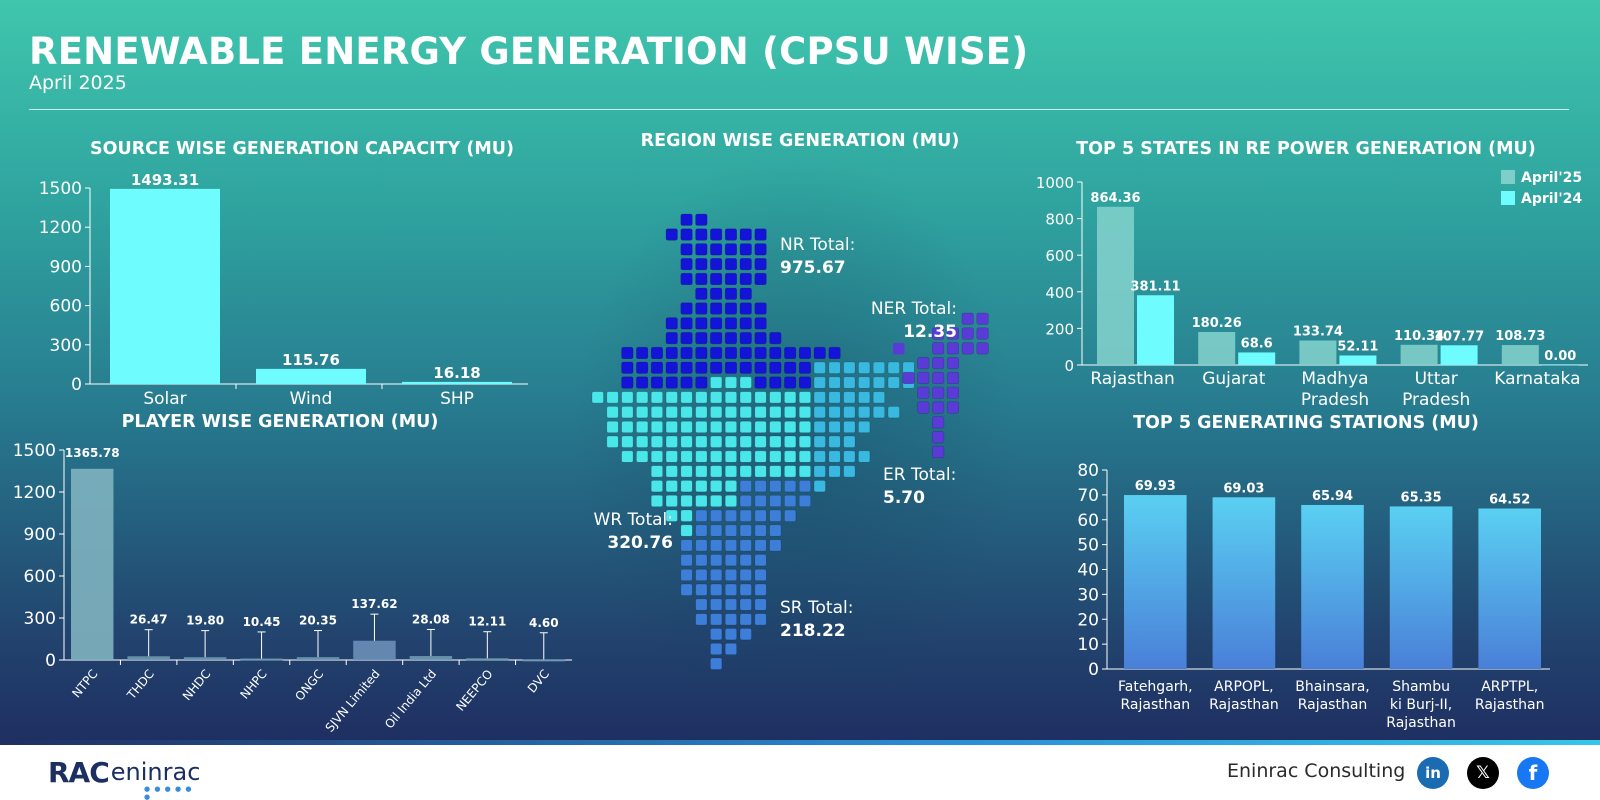 Image resolution: width=1600 pixels, height=800 pixels. What do you see at coordinates (1533, 773) in the screenshot?
I see `facebook-icon: f` at bounding box center [1533, 773].